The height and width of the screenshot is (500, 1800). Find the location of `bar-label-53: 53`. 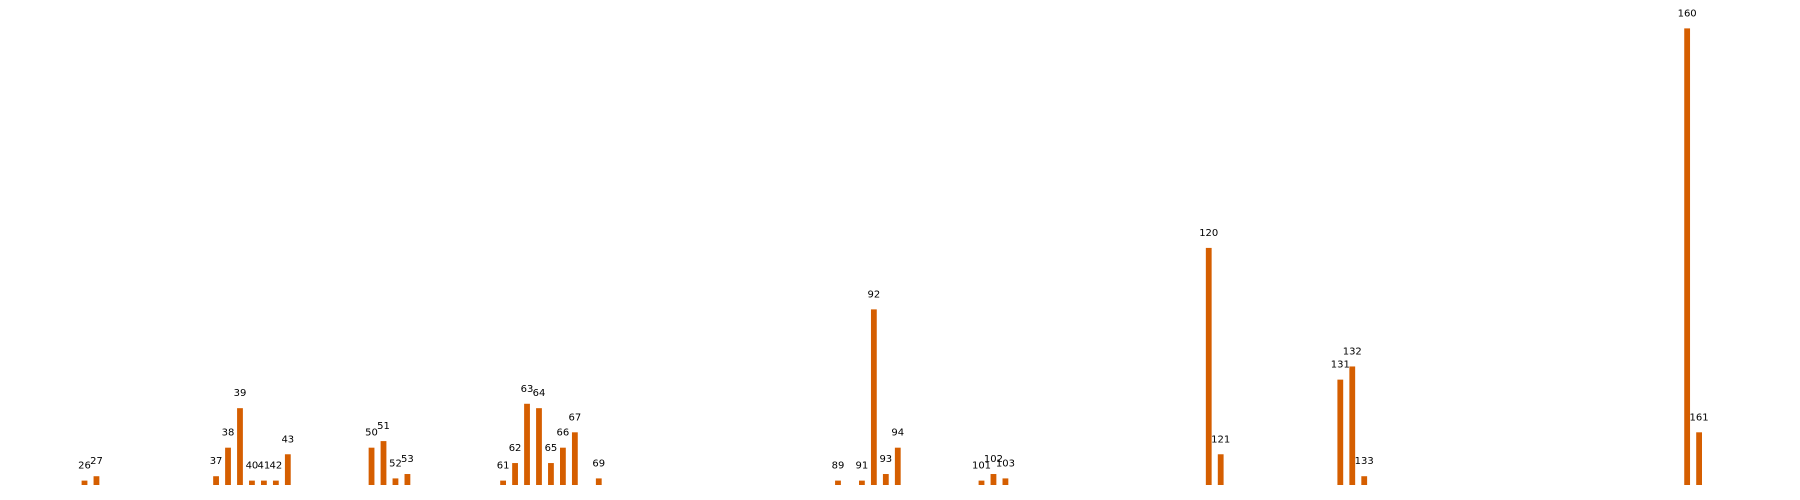

bar-label-53: 53 is located at coordinates (407, 459).